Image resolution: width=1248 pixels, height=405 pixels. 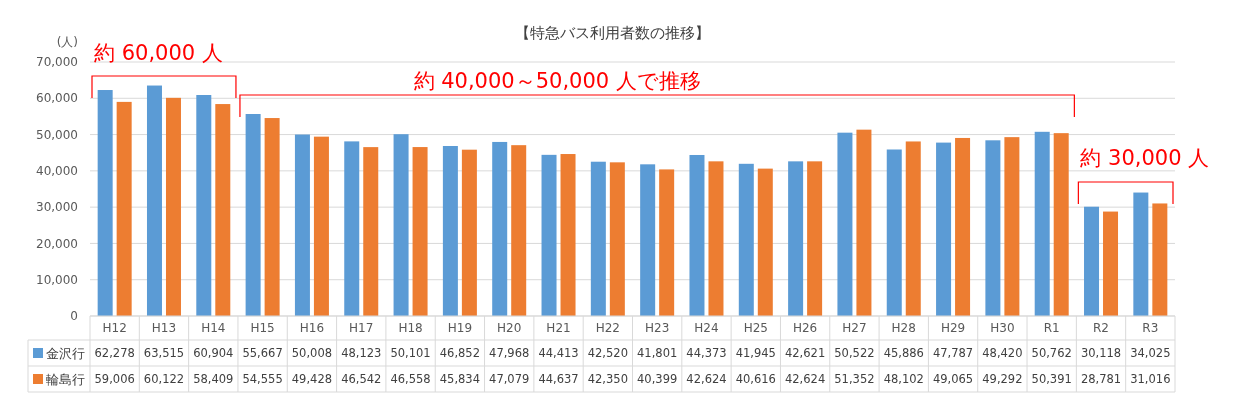 What do you see at coordinates (65, 379) in the screenshot?
I see `legend-label: 輪島行` at bounding box center [65, 379].